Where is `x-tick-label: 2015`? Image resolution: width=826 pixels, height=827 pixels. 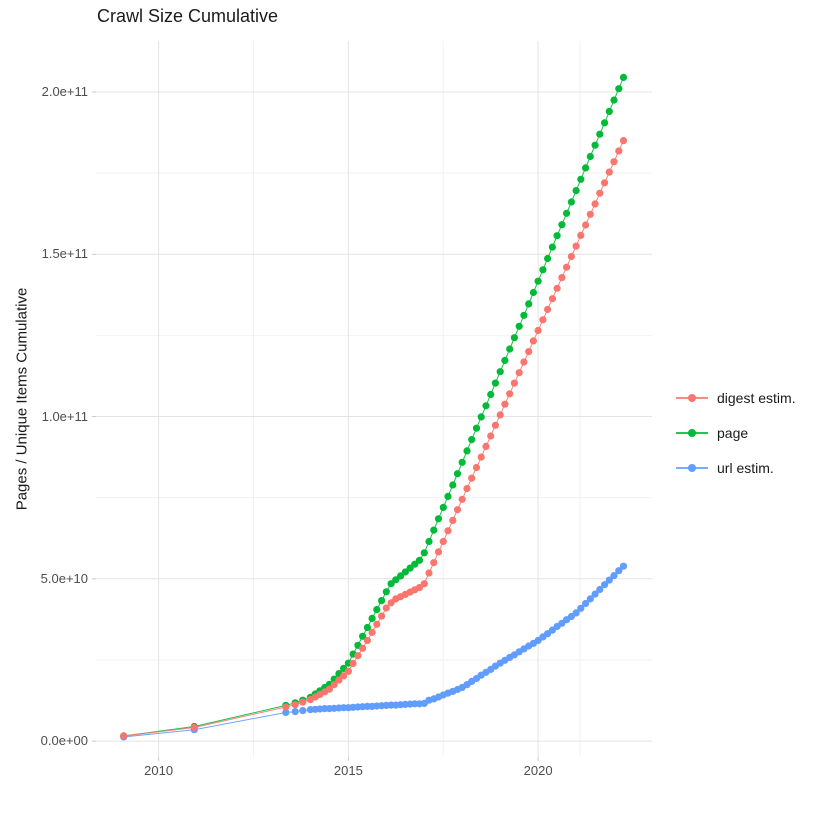 x-tick-label: 2015 is located at coordinates (348, 770).